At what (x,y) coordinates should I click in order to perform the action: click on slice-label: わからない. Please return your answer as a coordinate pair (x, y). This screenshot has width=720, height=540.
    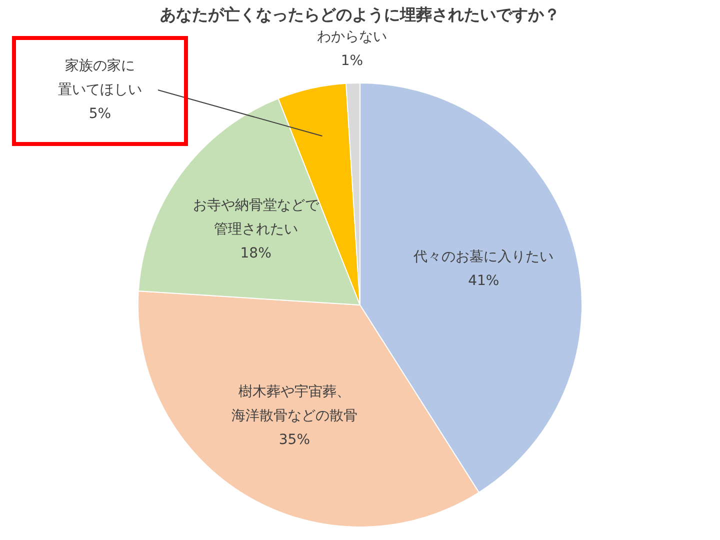
    Looking at the image, I should click on (351, 36).